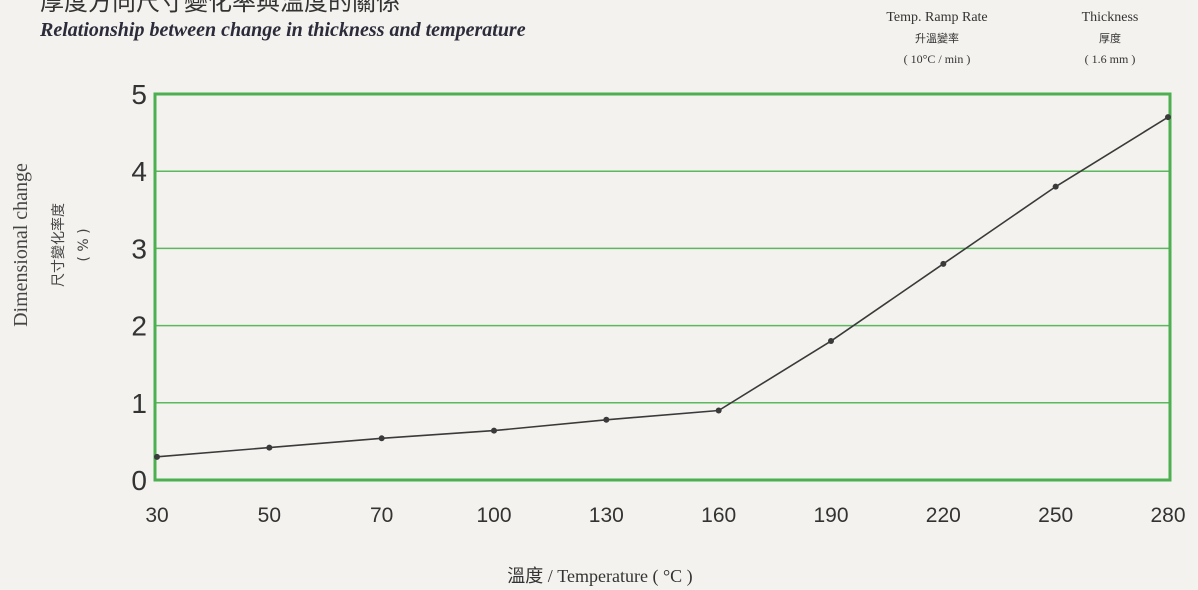 This screenshot has width=1198, height=590. Describe the element at coordinates (937, 38) in the screenshot. I see `ramp-rate-label-cn: 升溫變率` at that location.